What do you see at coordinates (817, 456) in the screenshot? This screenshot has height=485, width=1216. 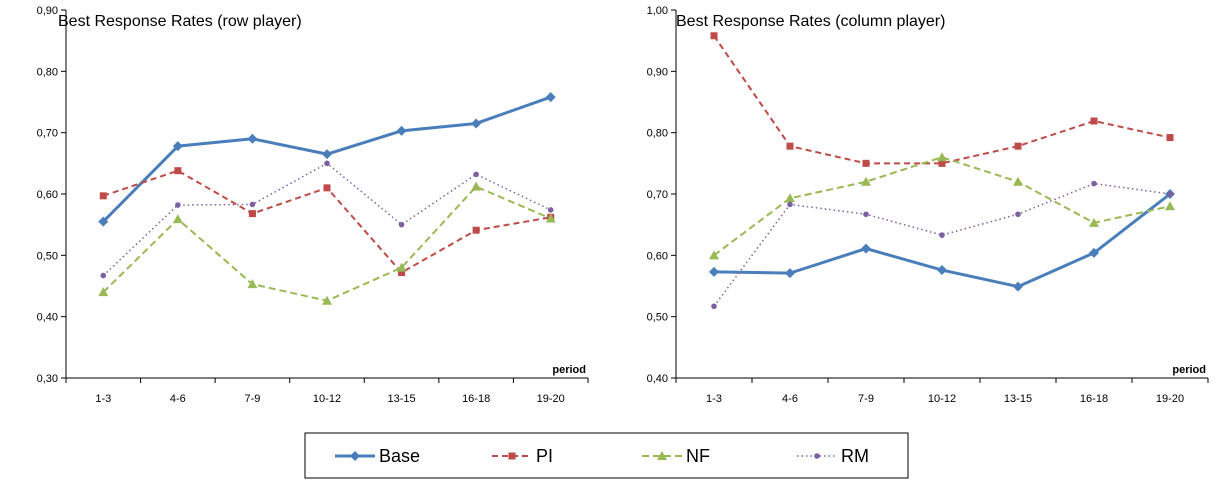 I see `legend-marker-rm` at bounding box center [817, 456].